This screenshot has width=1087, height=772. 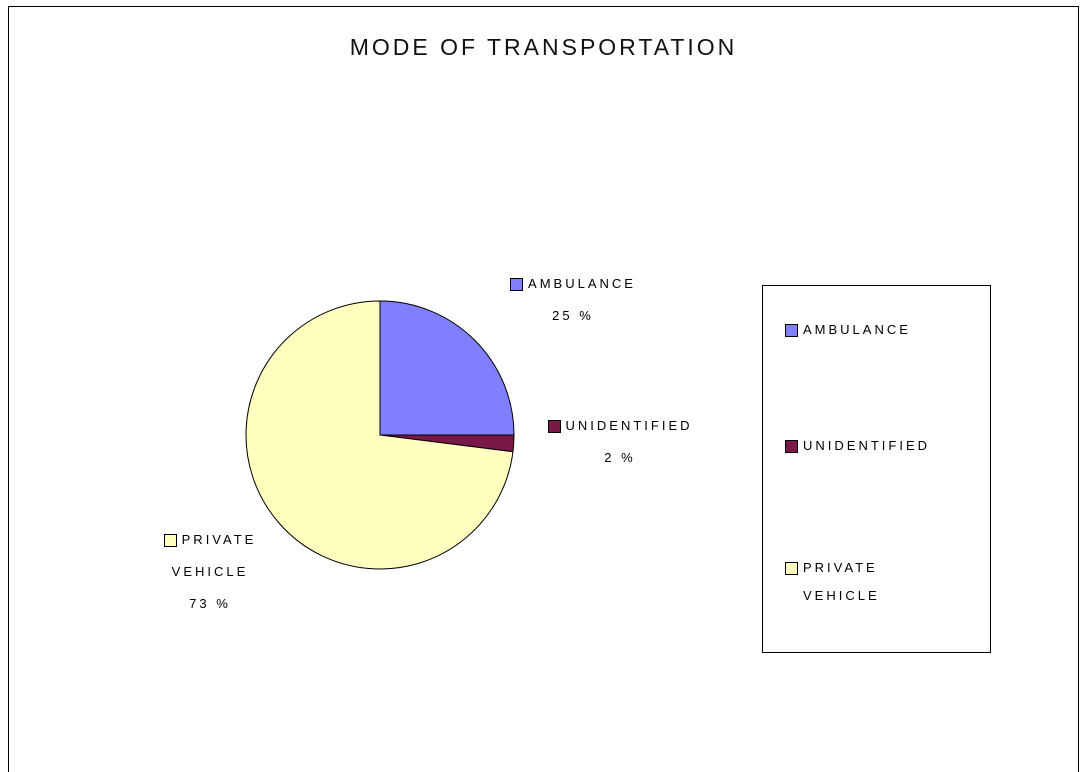 I want to click on data-label-name-line: PRIVATE VEHICLE, so click(x=210, y=556).